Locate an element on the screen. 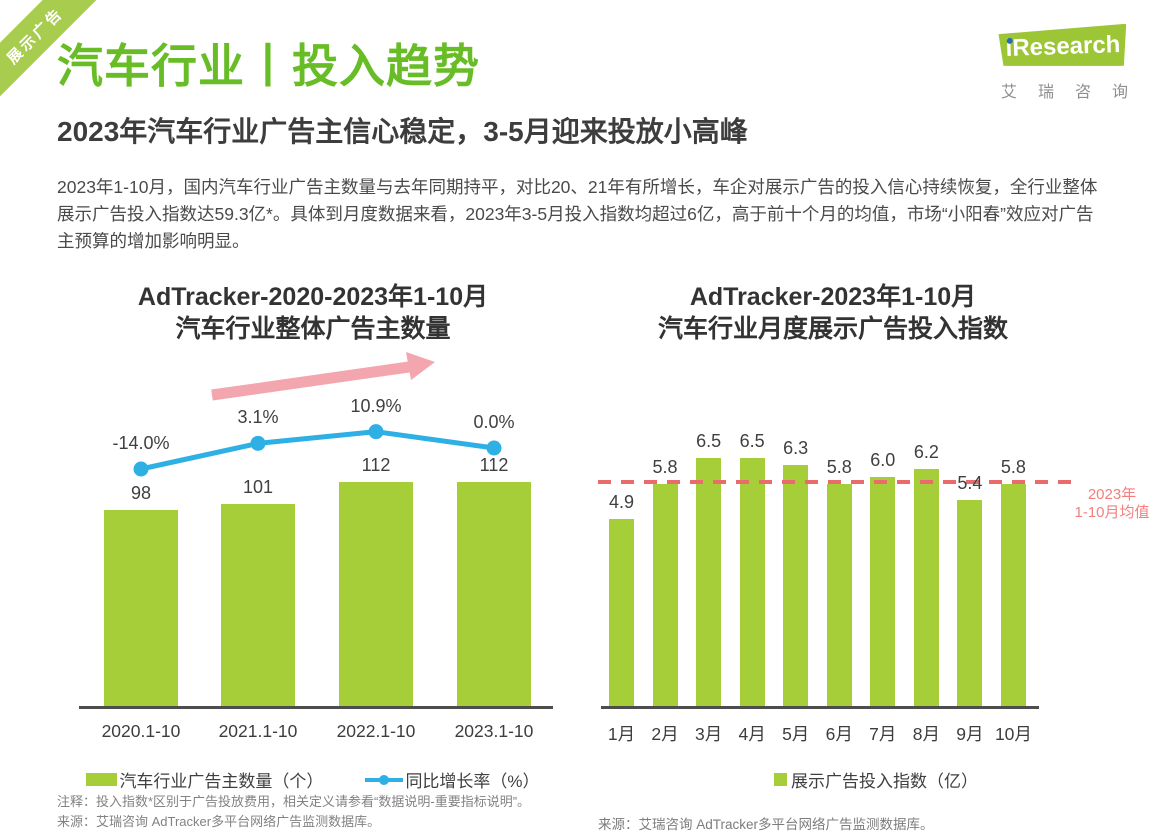 The width and height of the screenshot is (1154, 838). growth-label-2: 10.9% is located at coordinates (376, 405).